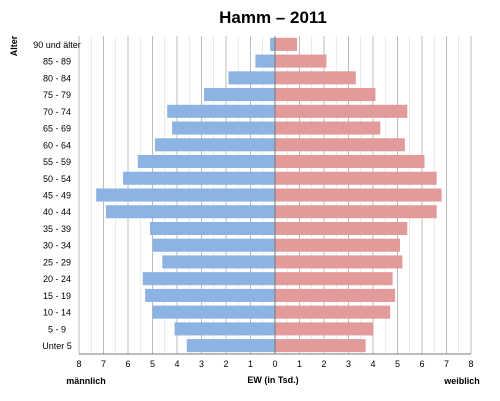  What do you see at coordinates (86, 381) in the screenshot?
I see `male-label: männlich` at bounding box center [86, 381].